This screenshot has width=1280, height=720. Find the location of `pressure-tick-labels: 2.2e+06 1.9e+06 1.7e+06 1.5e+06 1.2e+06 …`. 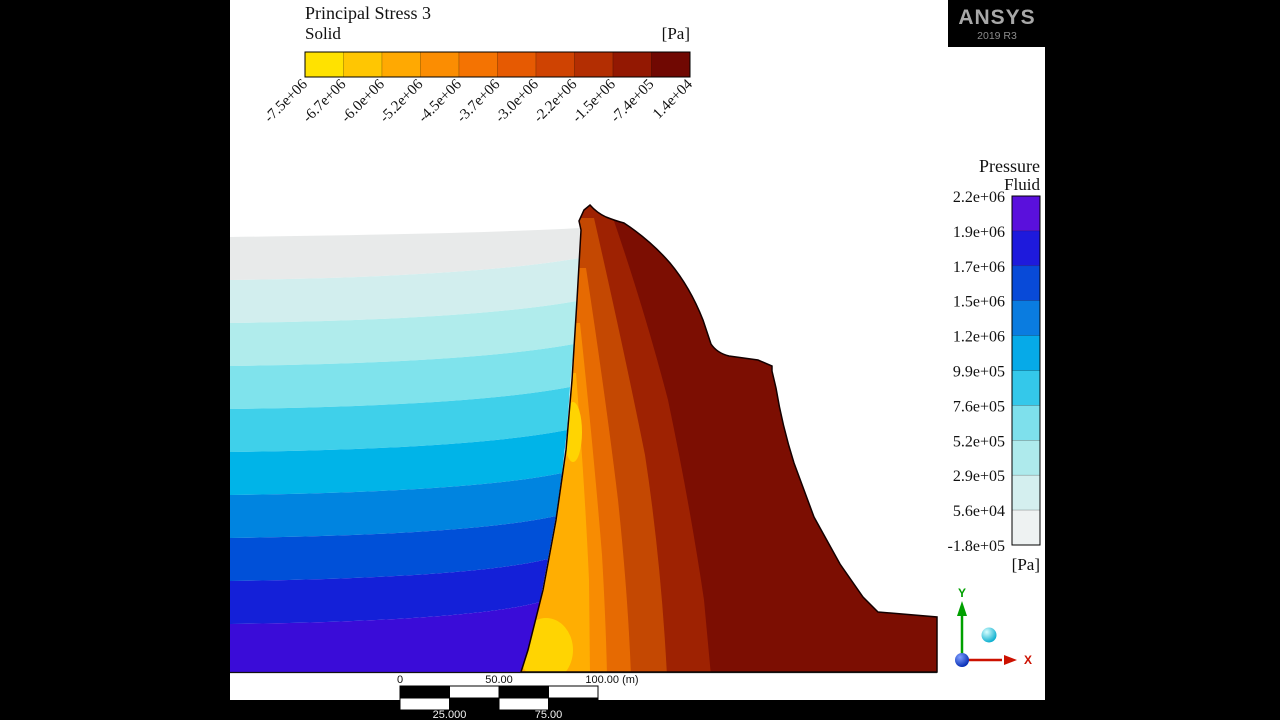

pressure-tick-labels: 2.2e+06 1.9e+06 1.7e+06 1.5e+06 1.2e+06 … is located at coordinates (976, 372).